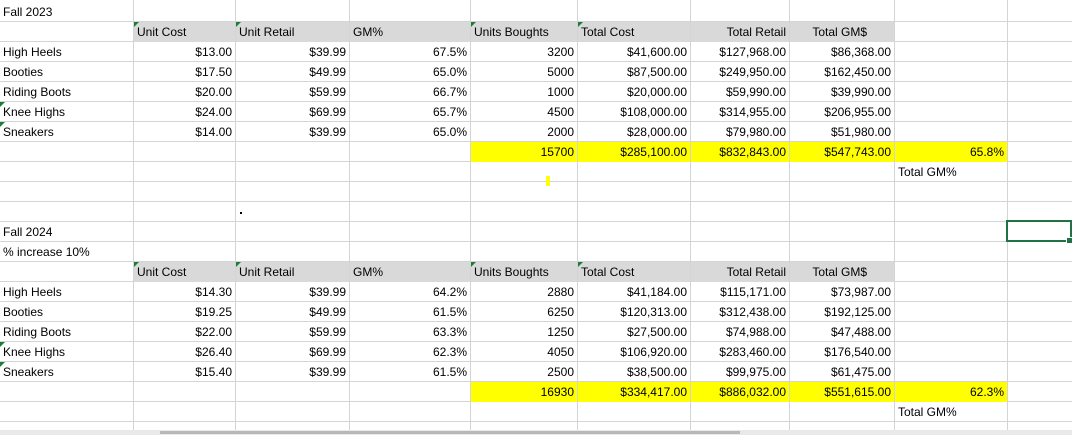 The image size is (1072, 435). Describe the element at coordinates (857, 352) in the screenshot. I see `total-gm-cell: $176,540.00` at that location.